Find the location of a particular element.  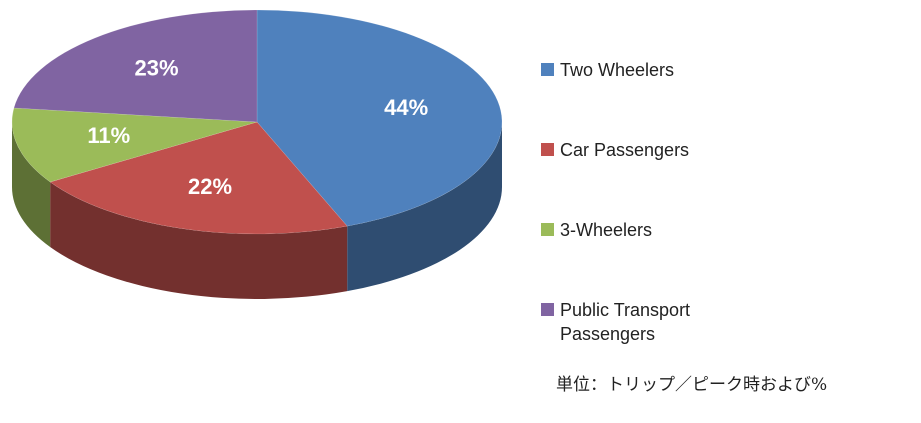

legend-item: 3-Wheelers is located at coordinates (635, 258).